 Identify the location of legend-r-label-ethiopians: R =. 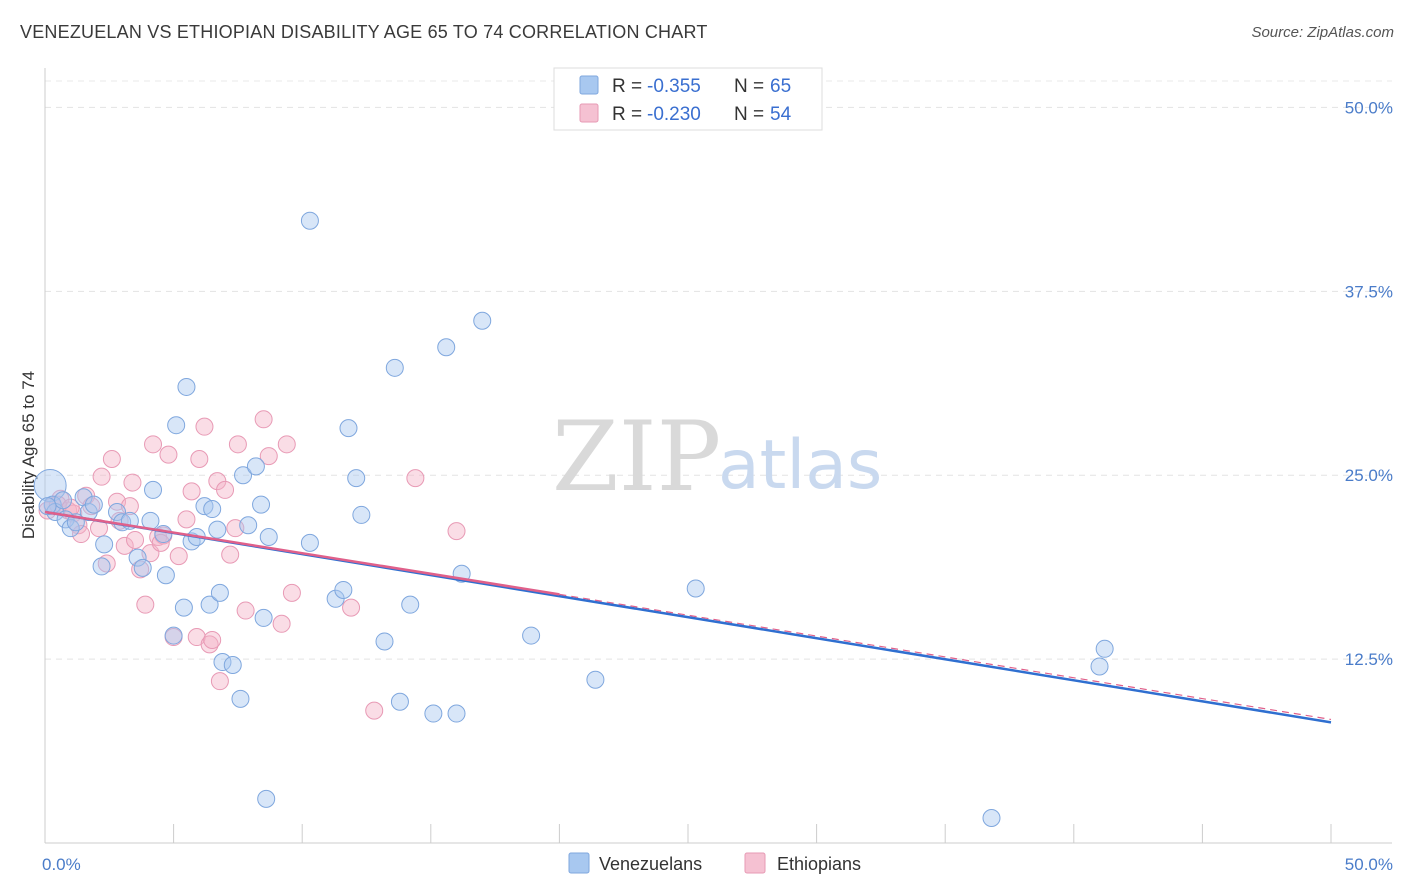
(627, 114).